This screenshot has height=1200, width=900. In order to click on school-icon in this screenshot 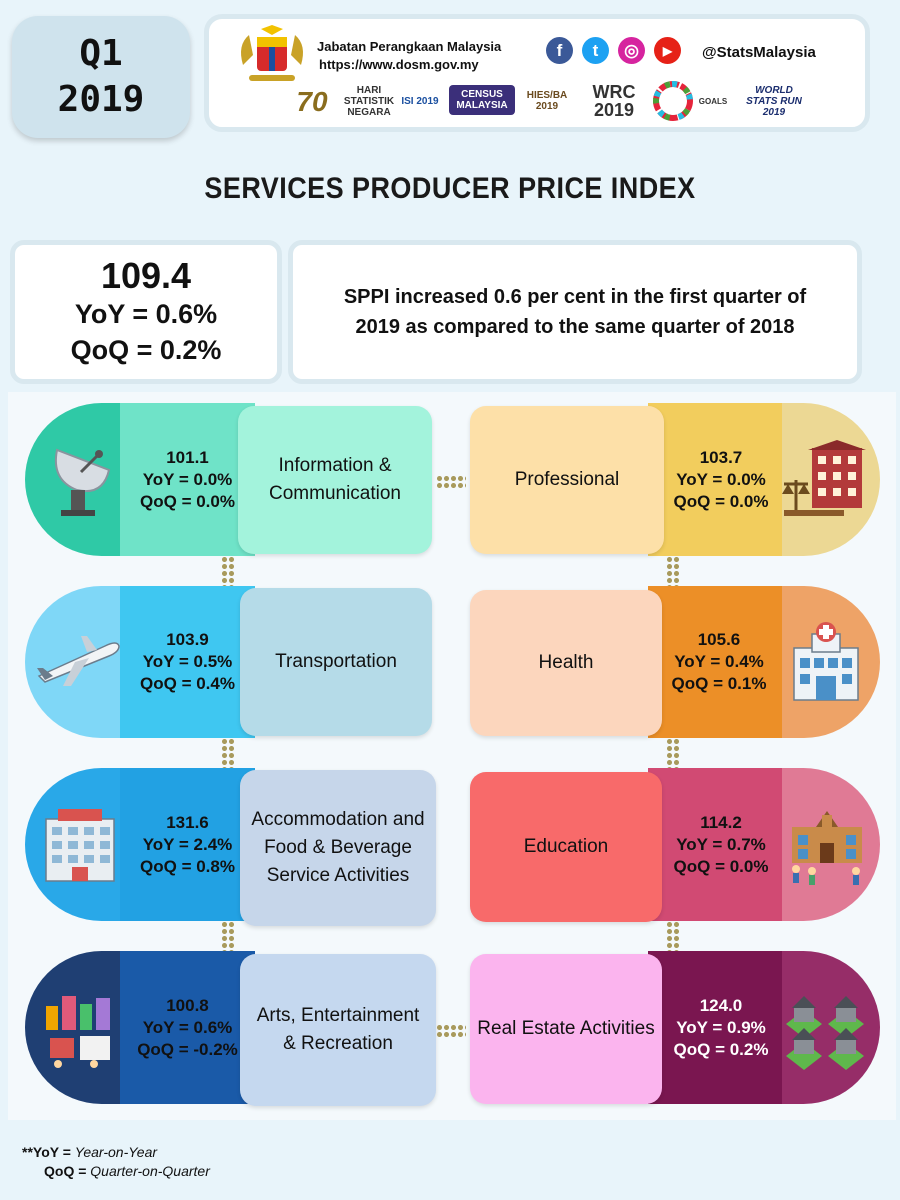, I will do `click(827, 847)`.